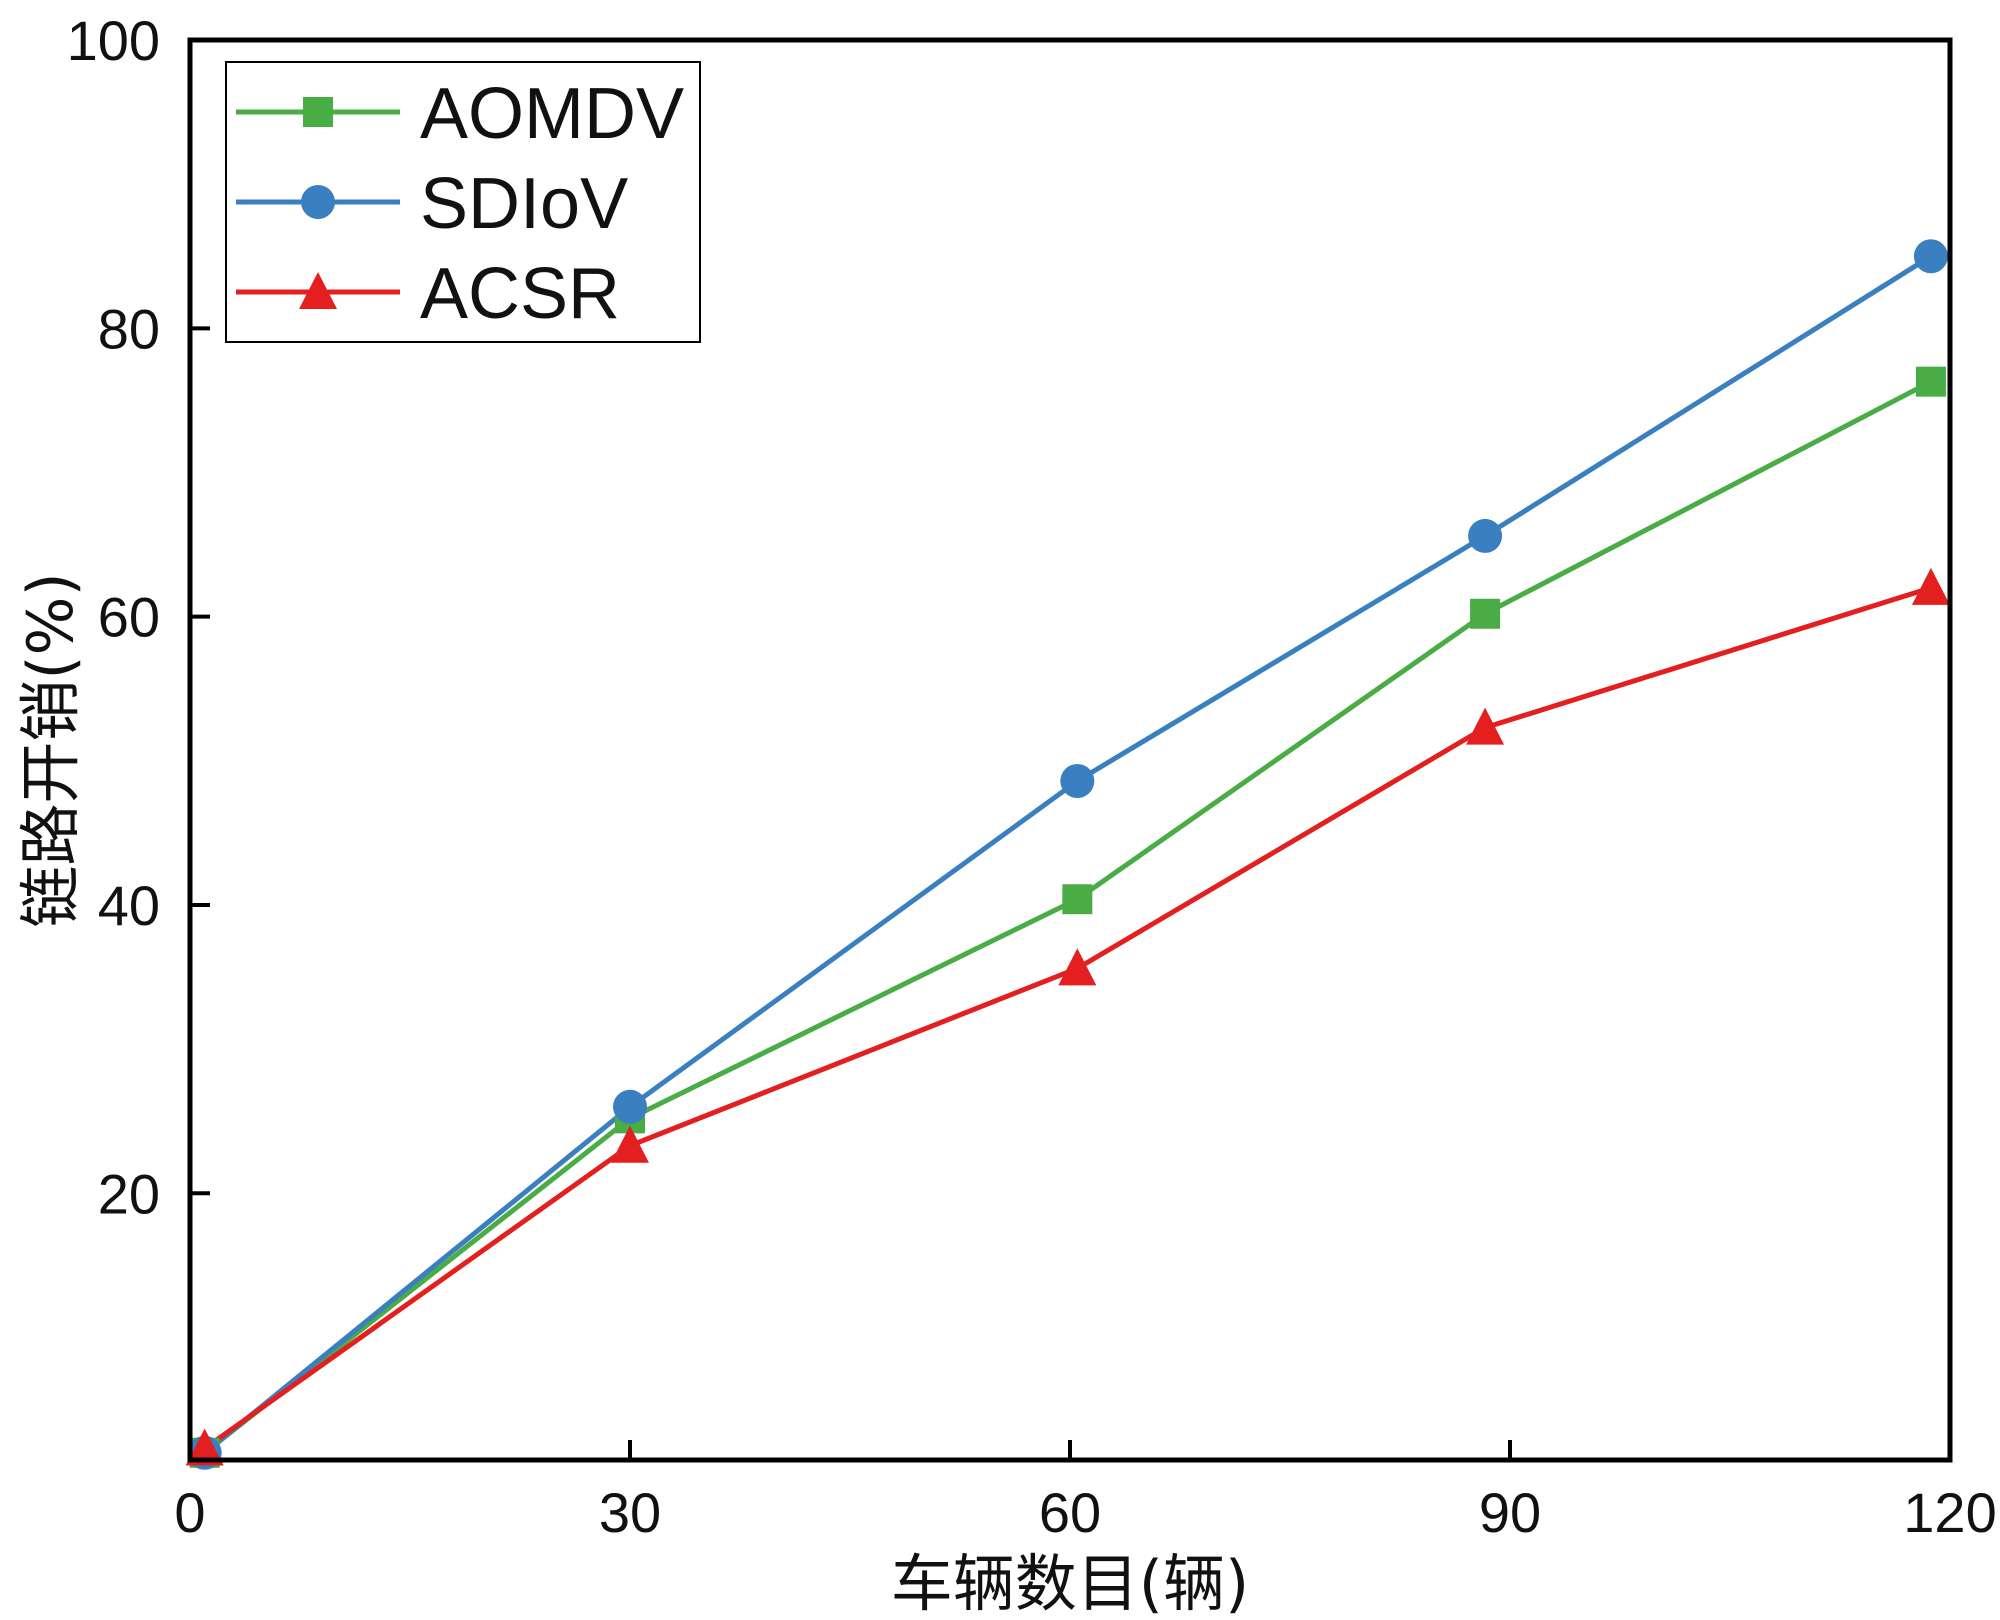 The height and width of the screenshot is (1620, 2000). Describe the element at coordinates (520, 294) in the screenshot. I see `legend-label-acsr: ACSR` at that location.